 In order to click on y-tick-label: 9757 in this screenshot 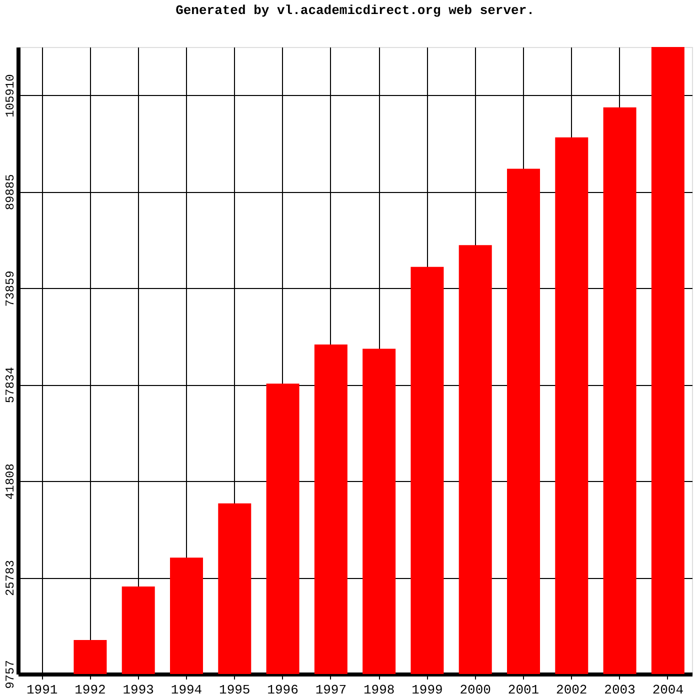, I will do `click(11, 674)`.